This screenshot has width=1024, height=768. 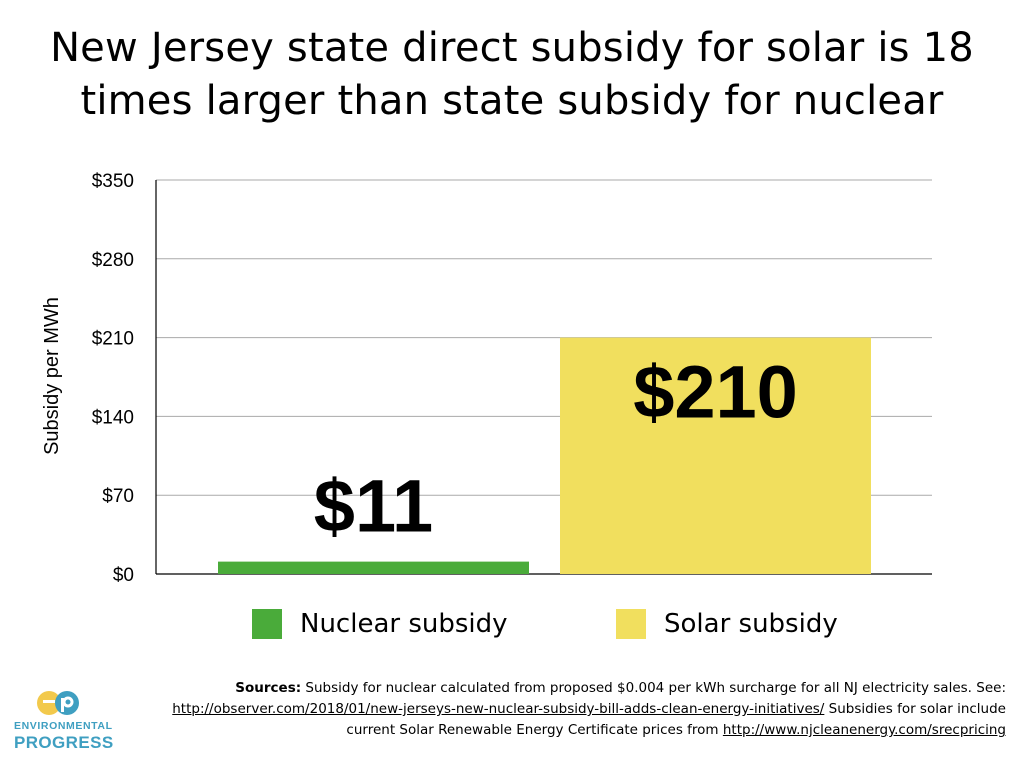 What do you see at coordinates (267, 624) in the screenshot?
I see `legend-swatch-nuclear` at bounding box center [267, 624].